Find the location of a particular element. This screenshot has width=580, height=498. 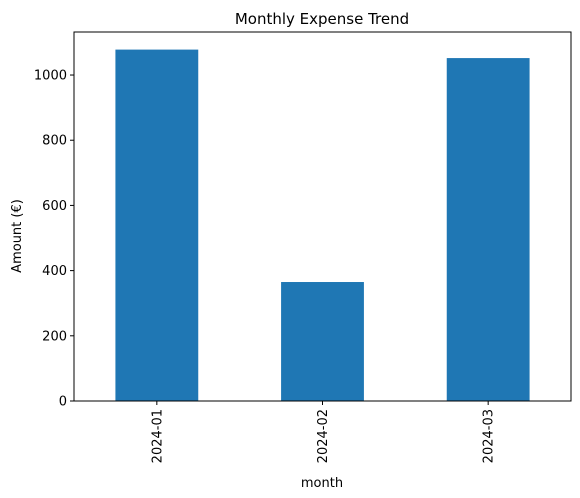

x-tick-label-2024-03: 2024-03 is located at coordinates (489, 436).